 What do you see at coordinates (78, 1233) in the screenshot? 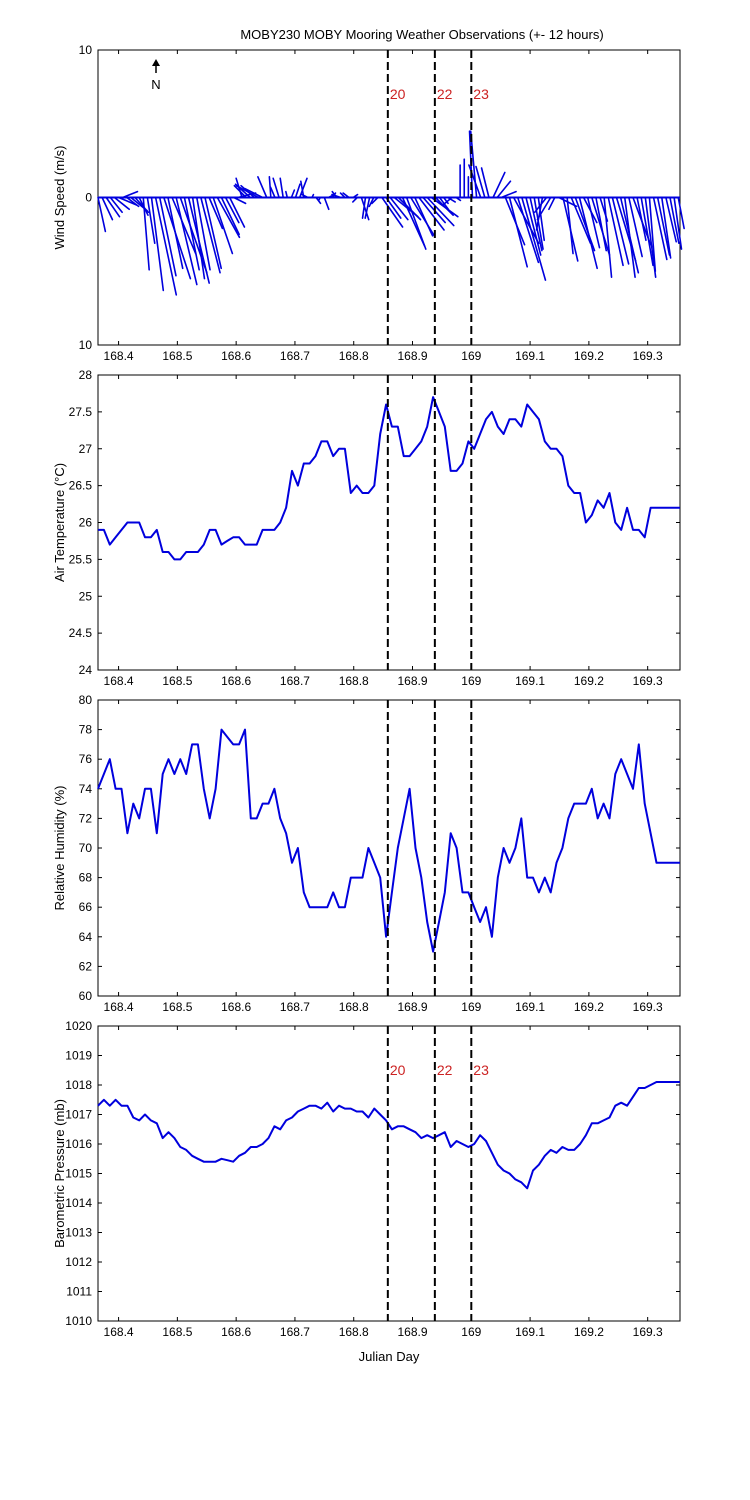
I see `y-tick-label: 1013` at bounding box center [78, 1233].